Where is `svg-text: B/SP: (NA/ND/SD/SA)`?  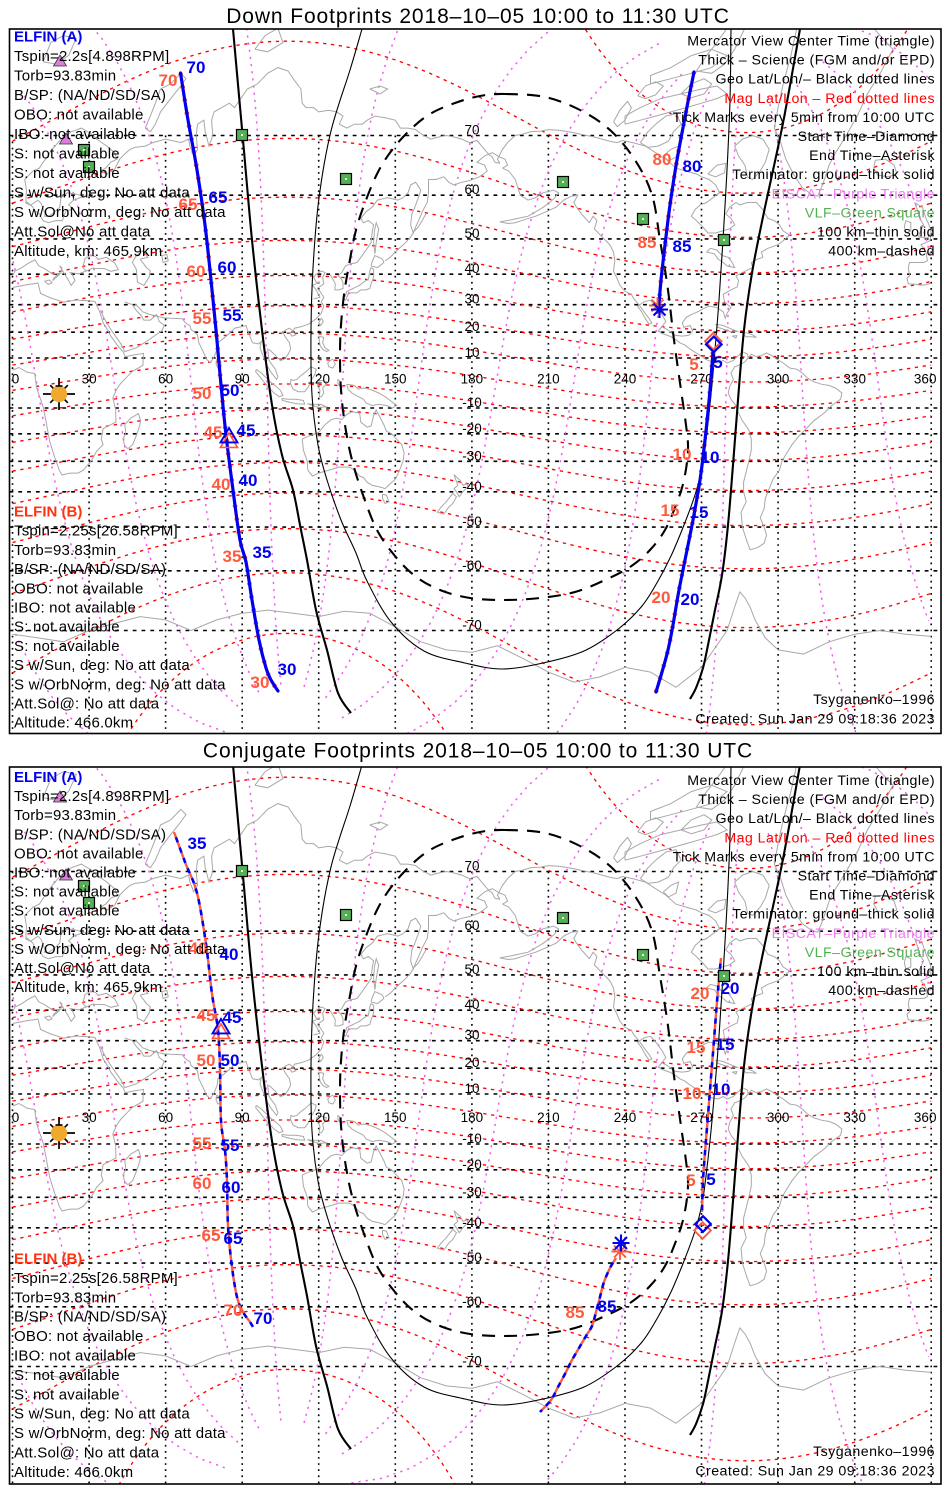 svg-text: B/SP: (NA/ND/SD/SA) is located at coordinates (90, 95).